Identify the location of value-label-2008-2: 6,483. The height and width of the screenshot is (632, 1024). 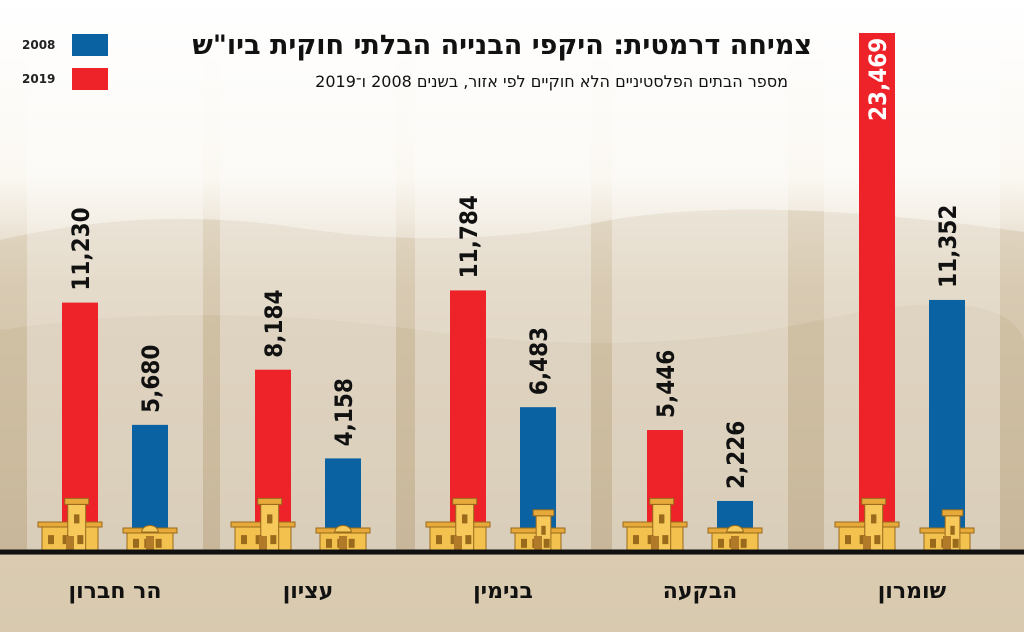
(539, 361).